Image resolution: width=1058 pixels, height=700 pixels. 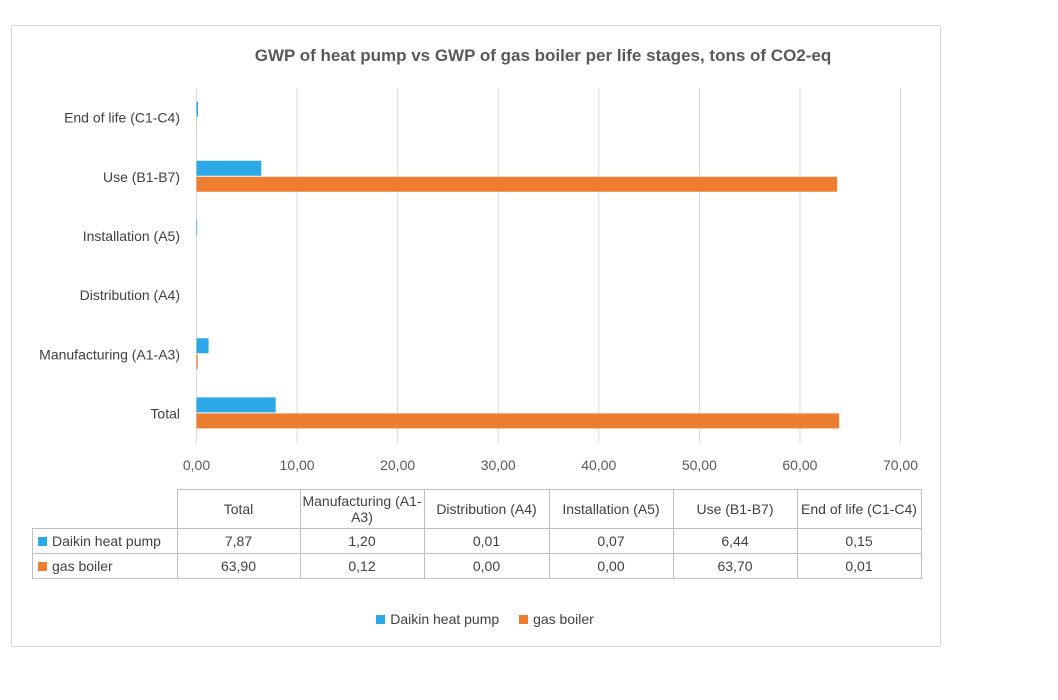 What do you see at coordinates (498, 465) in the screenshot?
I see `x-tick-label: 30,00` at bounding box center [498, 465].